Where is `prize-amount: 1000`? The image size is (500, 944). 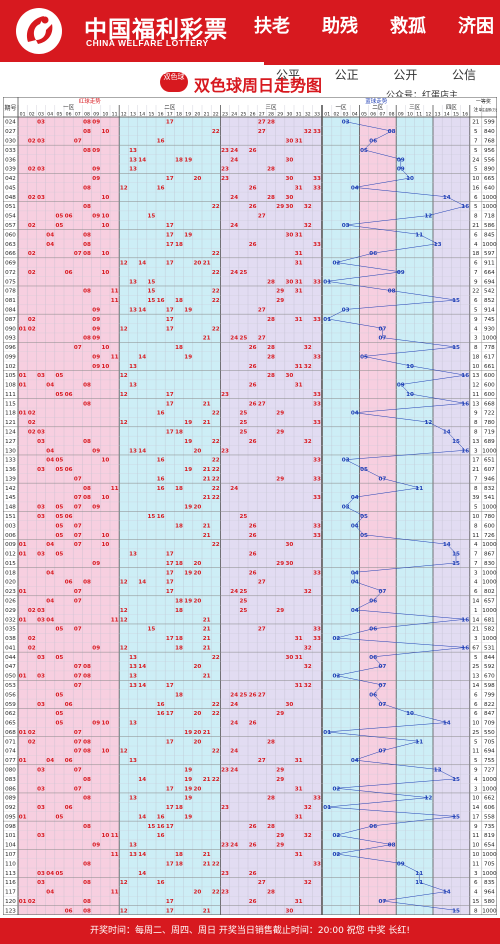 prize-amount: 1000 is located at coordinates (489, 789).